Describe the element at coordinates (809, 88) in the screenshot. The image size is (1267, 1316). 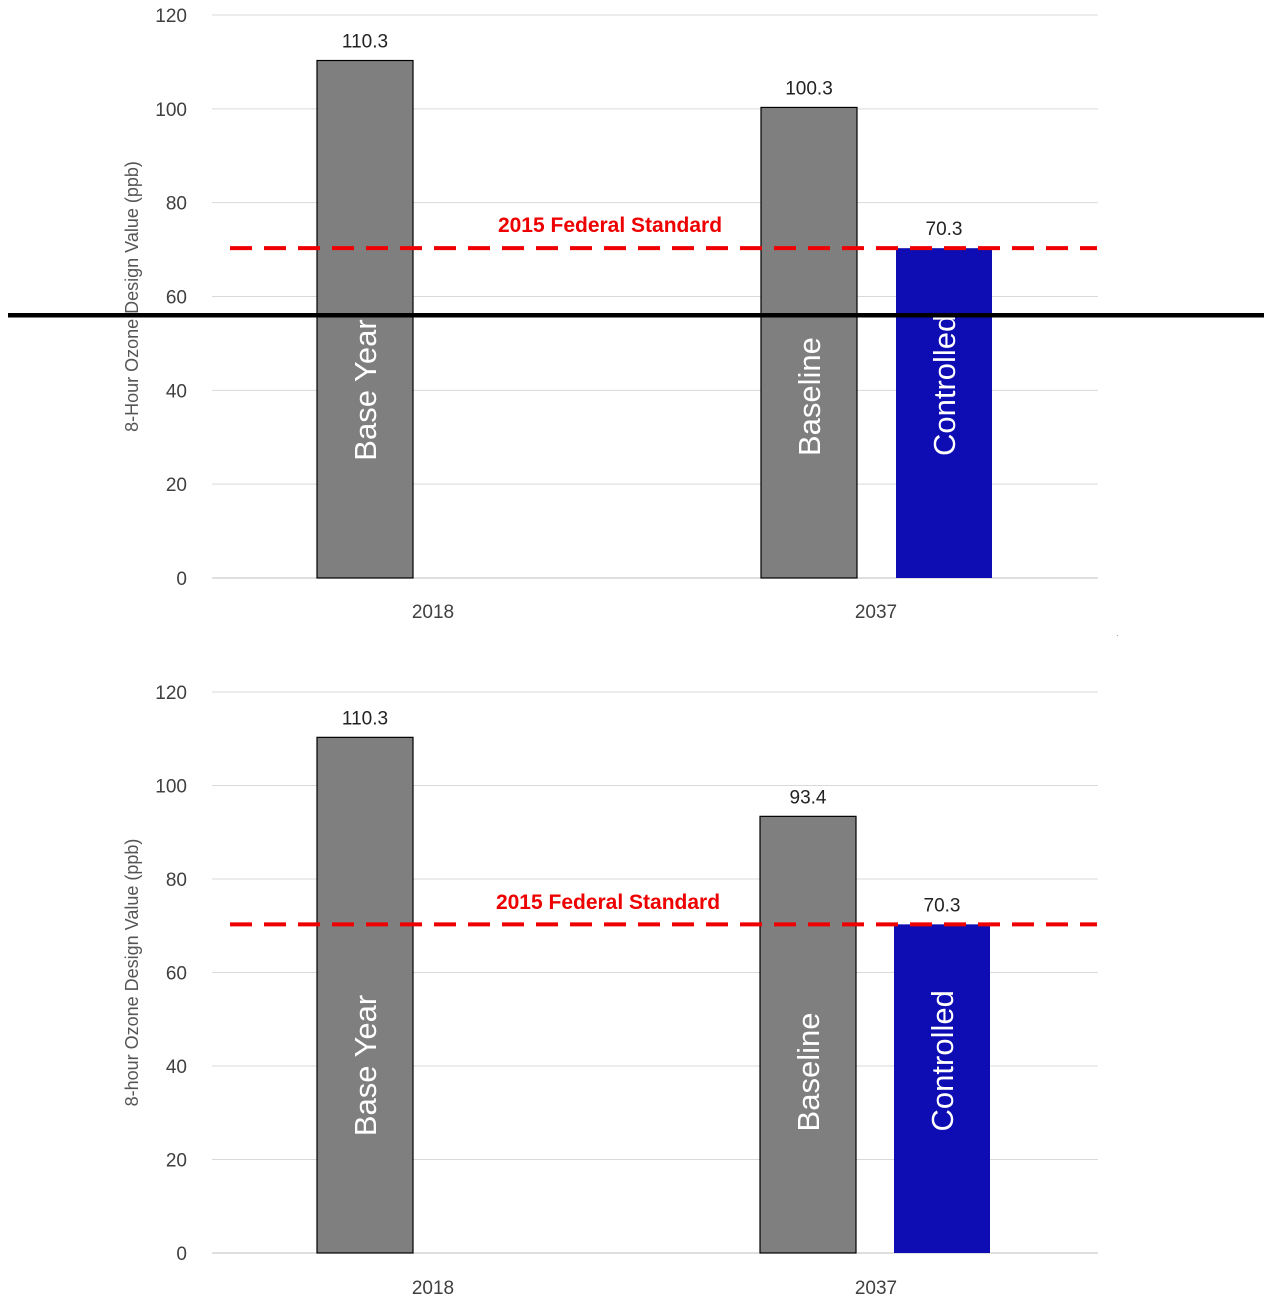
I see `bar-value-label: 100.3` at that location.